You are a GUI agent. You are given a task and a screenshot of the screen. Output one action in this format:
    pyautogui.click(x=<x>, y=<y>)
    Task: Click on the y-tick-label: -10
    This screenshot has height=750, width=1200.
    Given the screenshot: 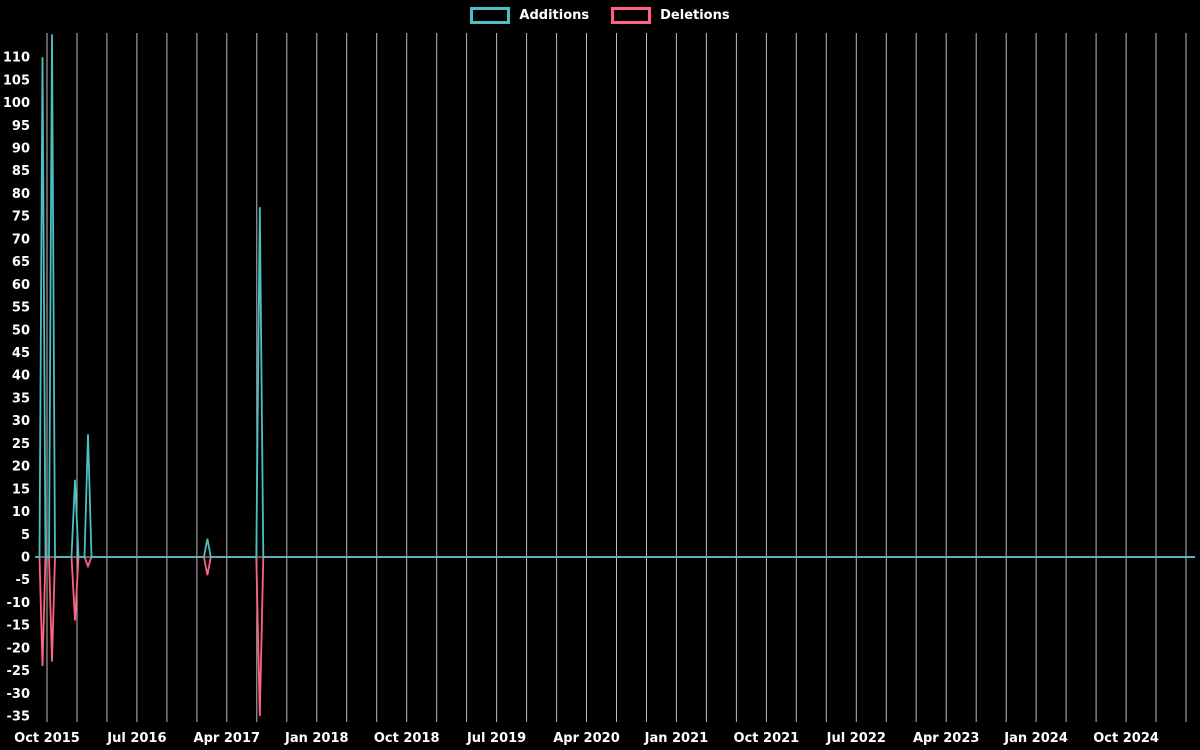 What is the action you would take?
    pyautogui.click(x=19, y=603)
    